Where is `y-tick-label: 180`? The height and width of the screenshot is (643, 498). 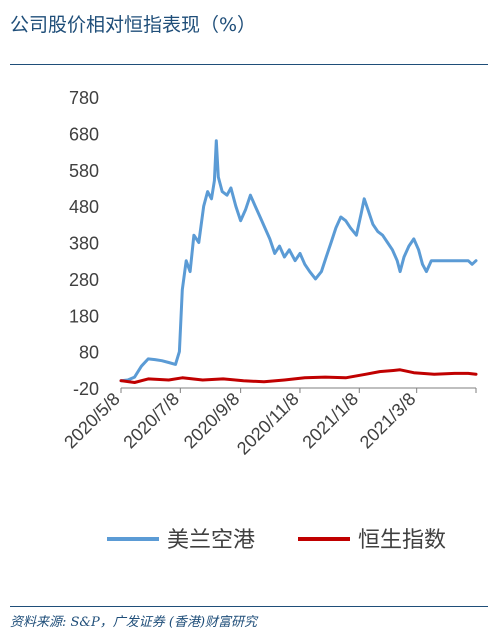
y-tick-label: 180 is located at coordinates (84, 316).